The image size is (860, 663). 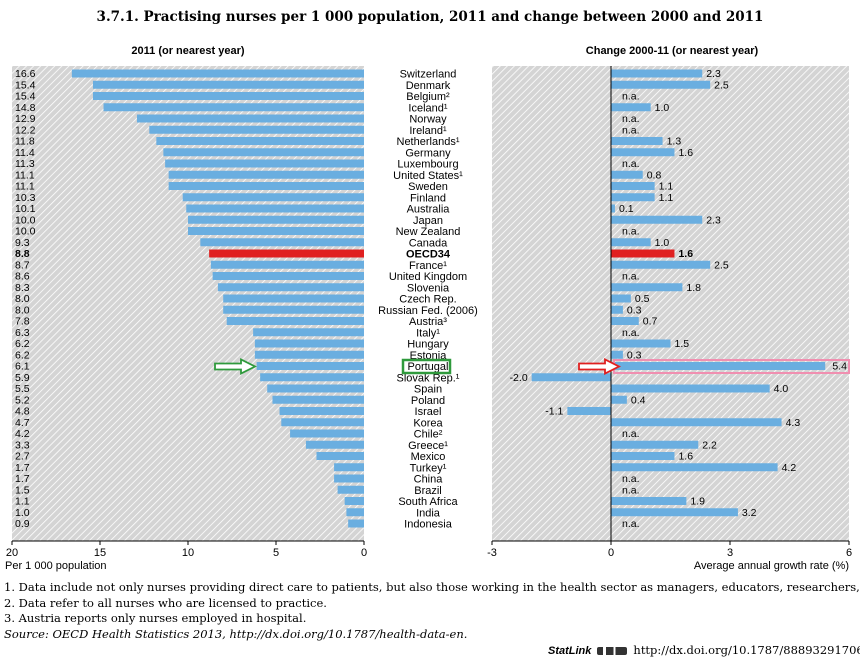 What do you see at coordinates (709, 445) in the screenshot?
I see `right-value-label: 2.2` at bounding box center [709, 445].